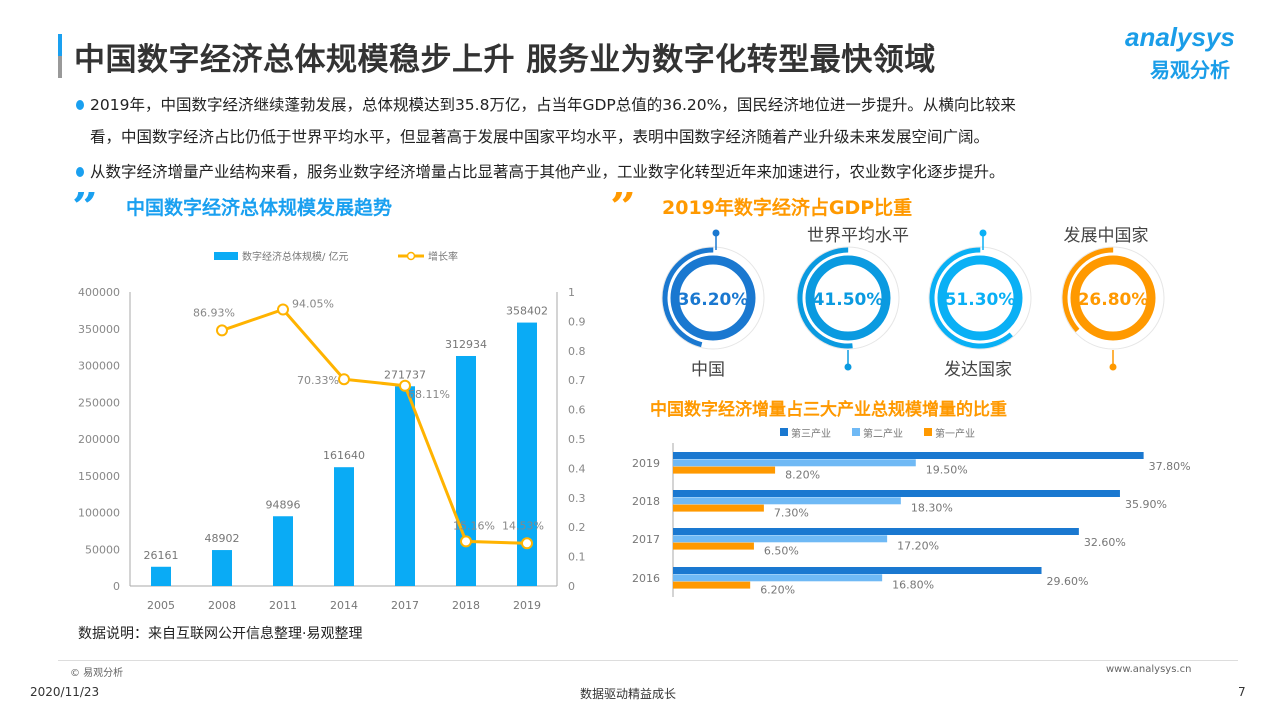 This screenshot has width=1280, height=720. What do you see at coordinates (791, 513) in the screenshot?
I see `bar-value-label: 7.30%` at bounding box center [791, 513].